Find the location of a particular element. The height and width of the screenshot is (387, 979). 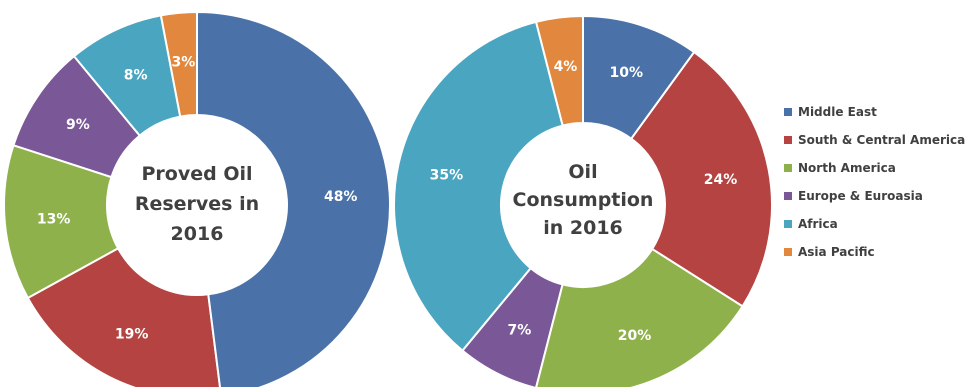

slice-value-label: 9% is located at coordinates (78, 125).